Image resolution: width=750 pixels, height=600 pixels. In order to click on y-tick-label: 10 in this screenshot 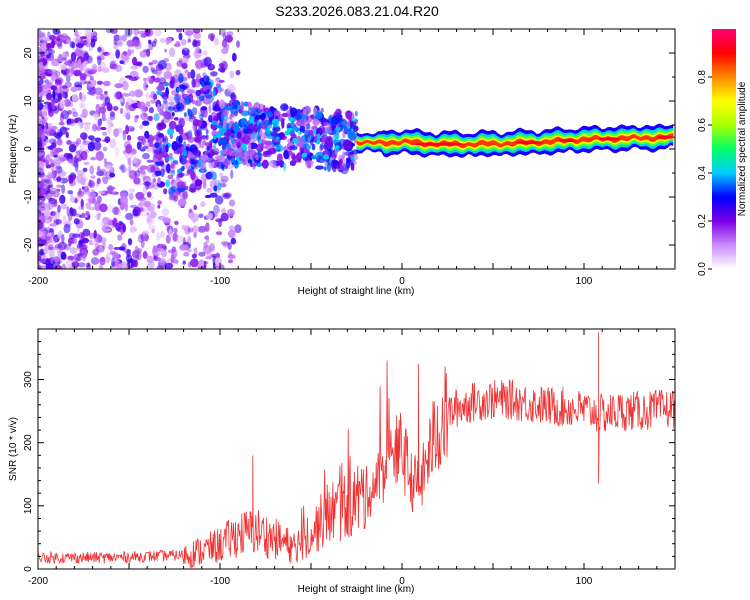, I will do `click(28, 101)`.